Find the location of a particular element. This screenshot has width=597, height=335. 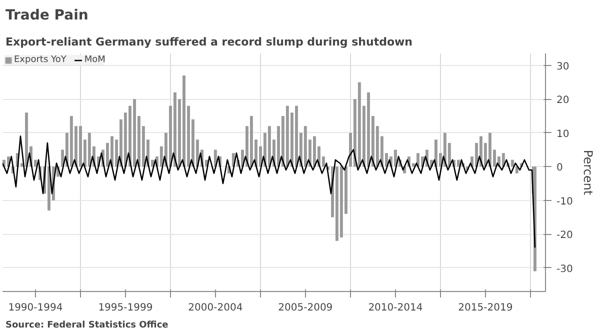

y-tick-label: 0 is located at coordinates (559, 168).